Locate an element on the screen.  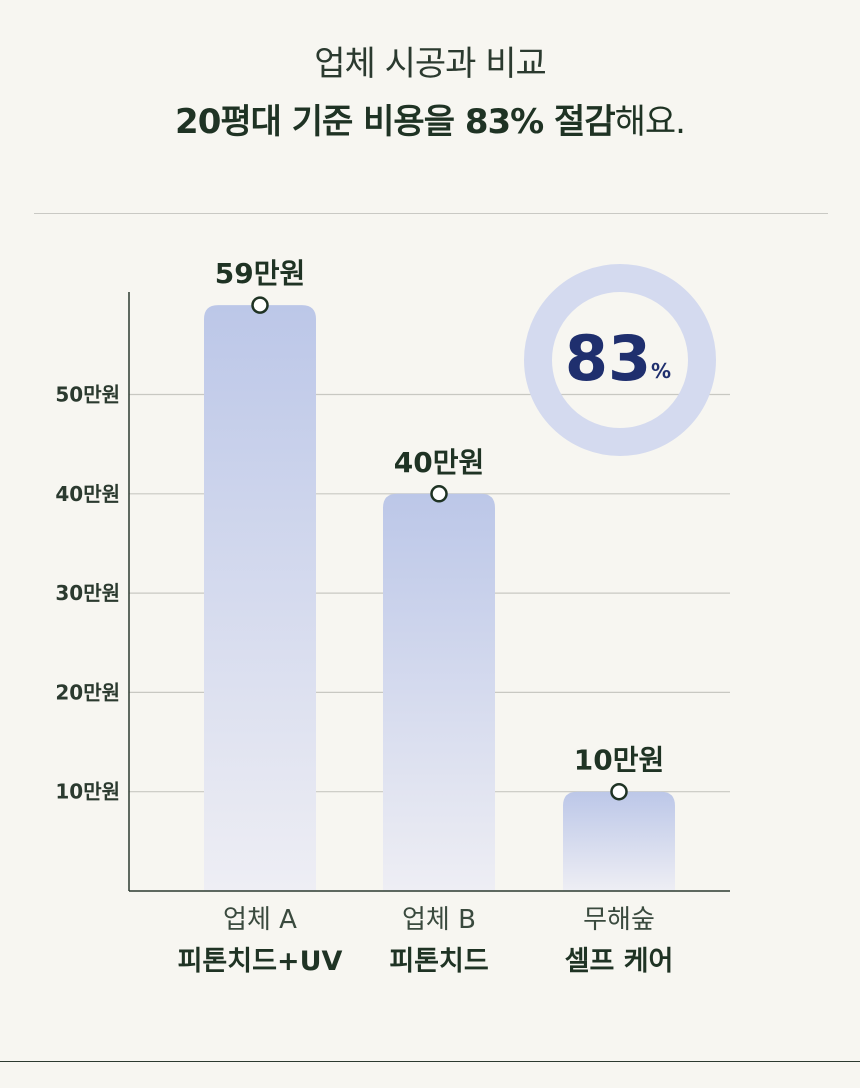
headline-rest: 해요. is located at coordinates (650, 122).